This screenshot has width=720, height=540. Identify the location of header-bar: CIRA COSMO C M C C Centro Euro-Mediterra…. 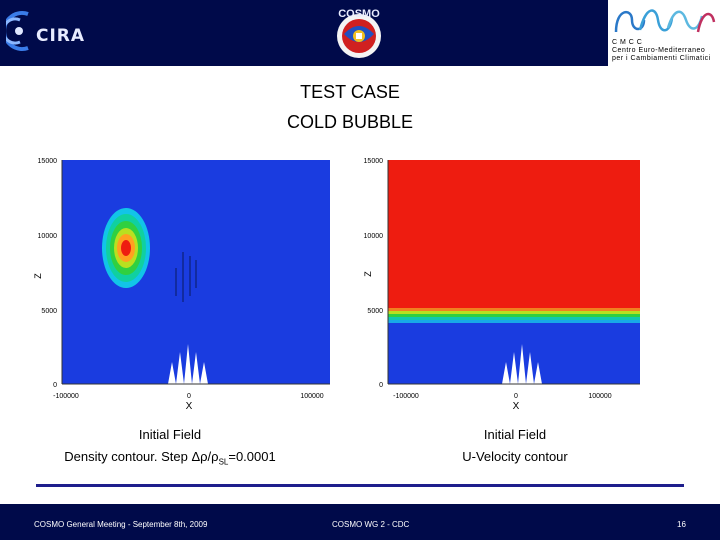
(360, 33).